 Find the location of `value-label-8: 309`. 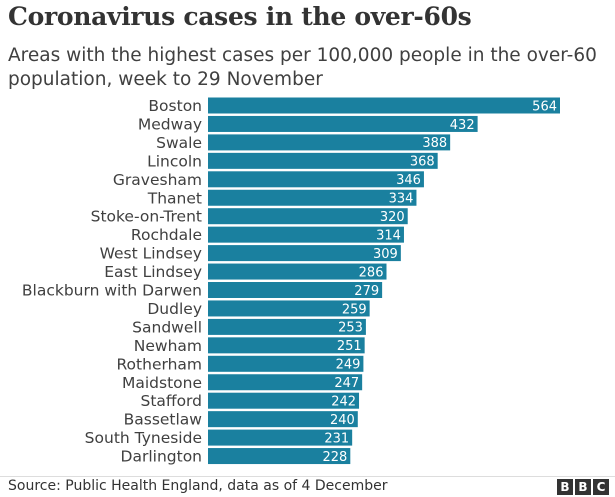

value-label-8: 309 is located at coordinates (385, 254).